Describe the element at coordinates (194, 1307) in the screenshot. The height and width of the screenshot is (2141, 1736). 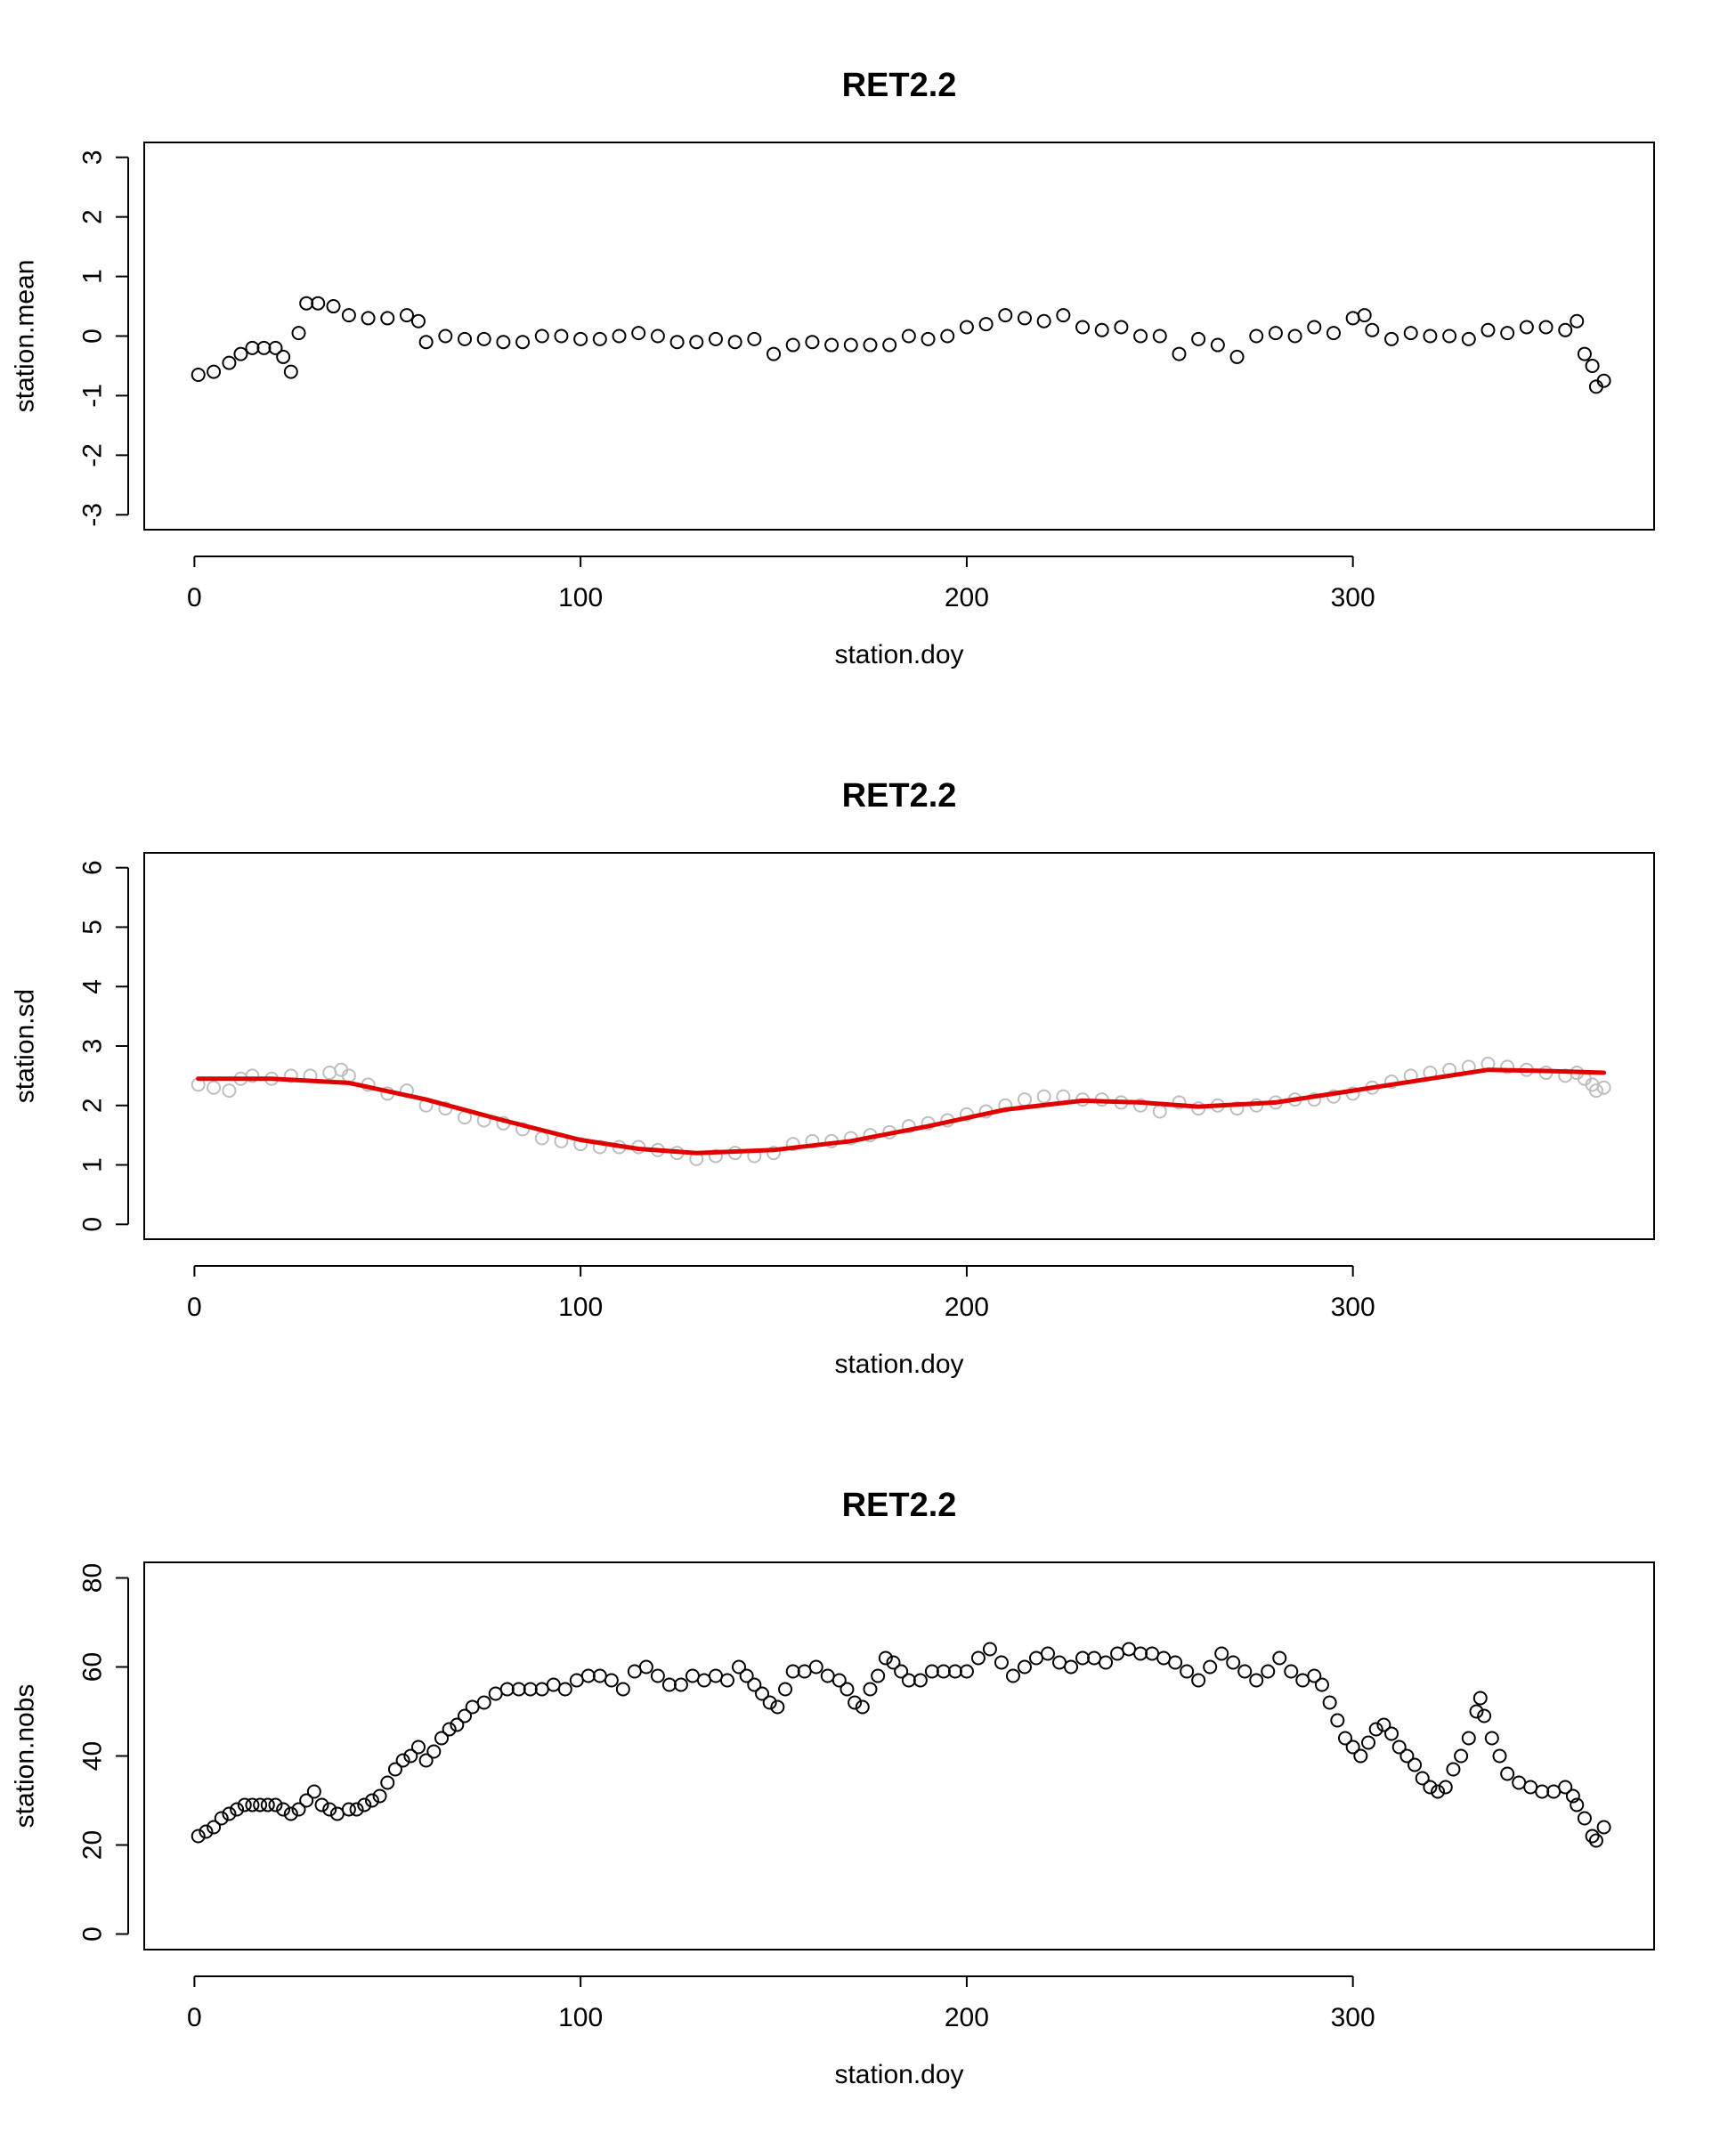
I see `x-tick-label: 0` at that location.